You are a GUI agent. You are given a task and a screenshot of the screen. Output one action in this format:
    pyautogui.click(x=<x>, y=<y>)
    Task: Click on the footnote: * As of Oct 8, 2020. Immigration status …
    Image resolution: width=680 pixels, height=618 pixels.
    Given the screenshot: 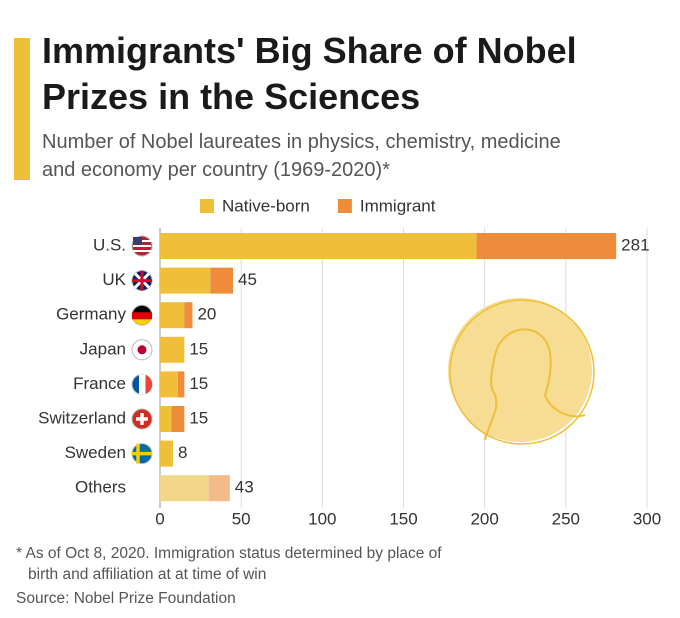 What is the action you would take?
    pyautogui.click(x=229, y=564)
    